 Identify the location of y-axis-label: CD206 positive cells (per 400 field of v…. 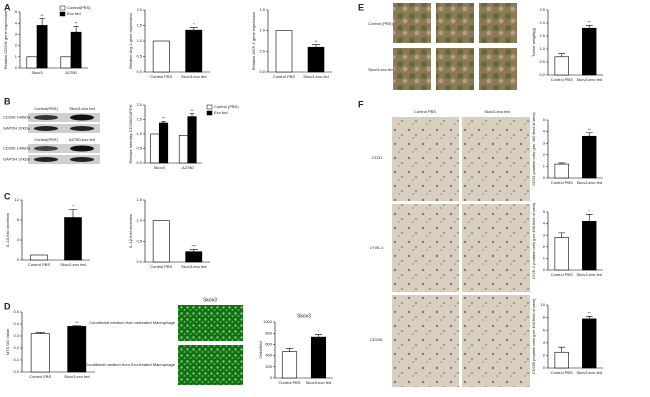
(533, 336).